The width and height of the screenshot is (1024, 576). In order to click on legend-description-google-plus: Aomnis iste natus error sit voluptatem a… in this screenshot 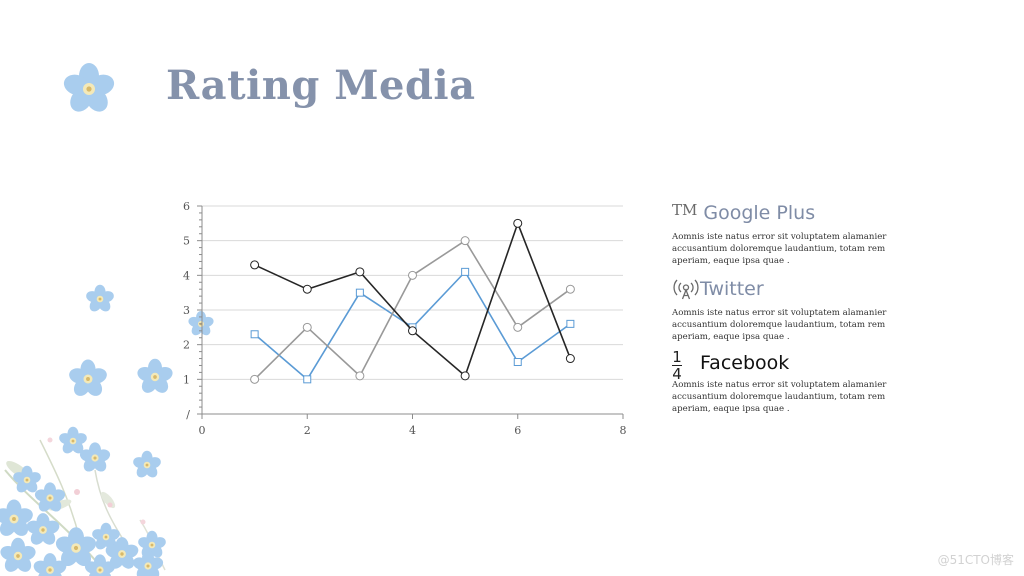, I will do `click(779, 249)`.